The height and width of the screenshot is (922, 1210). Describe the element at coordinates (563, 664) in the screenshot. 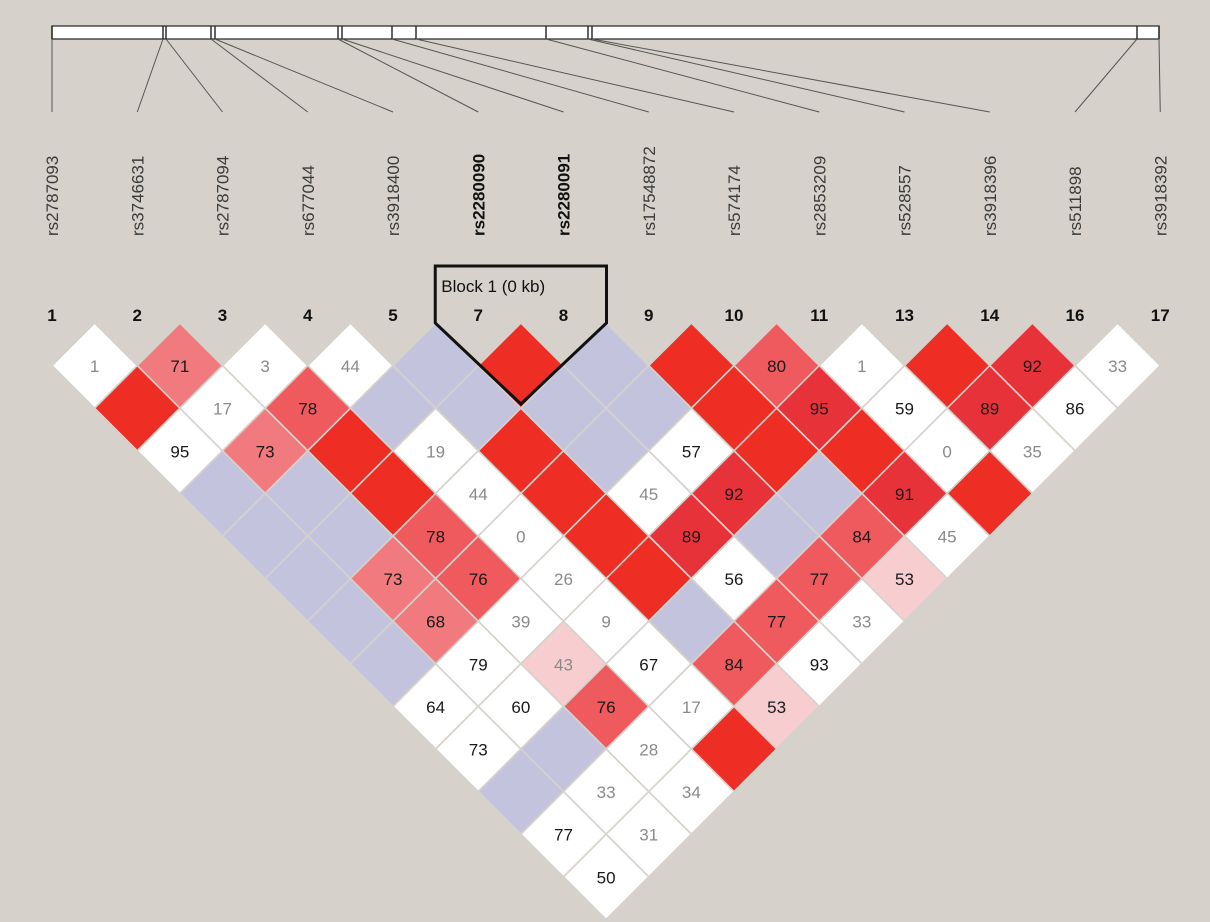

I see `ld-value: 43` at that location.